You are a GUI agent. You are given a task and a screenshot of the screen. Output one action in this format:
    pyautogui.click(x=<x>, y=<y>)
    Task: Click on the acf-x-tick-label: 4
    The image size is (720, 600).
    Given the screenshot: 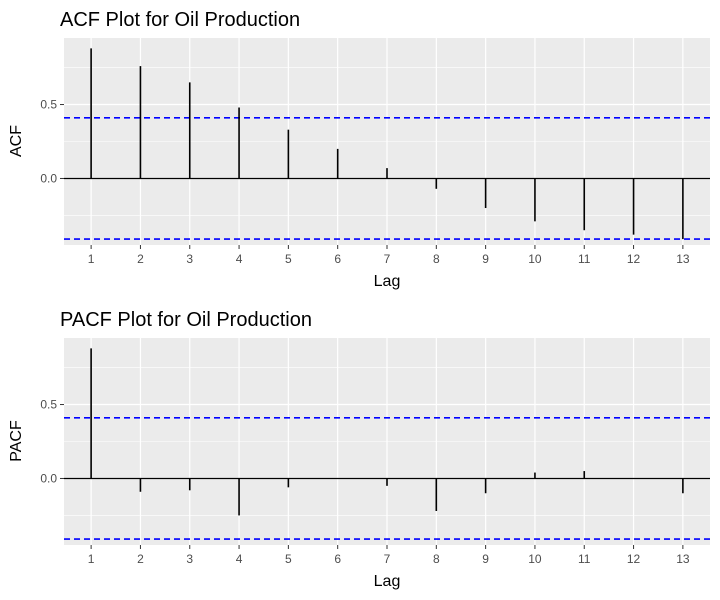 What is the action you would take?
    pyautogui.click(x=239, y=259)
    